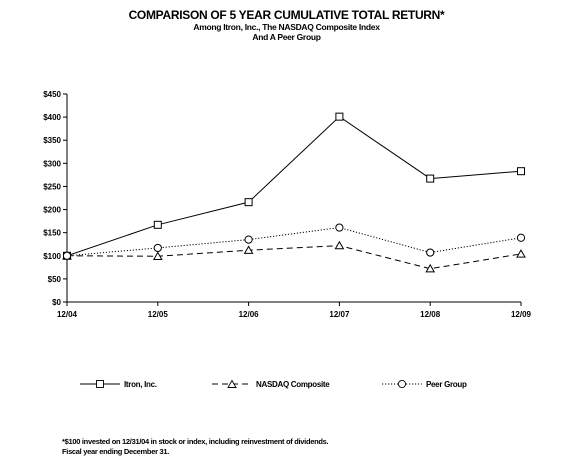 This screenshot has height=464, width=573. What do you see at coordinates (521, 314) in the screenshot?
I see `x-tick-label: 12/09` at bounding box center [521, 314].